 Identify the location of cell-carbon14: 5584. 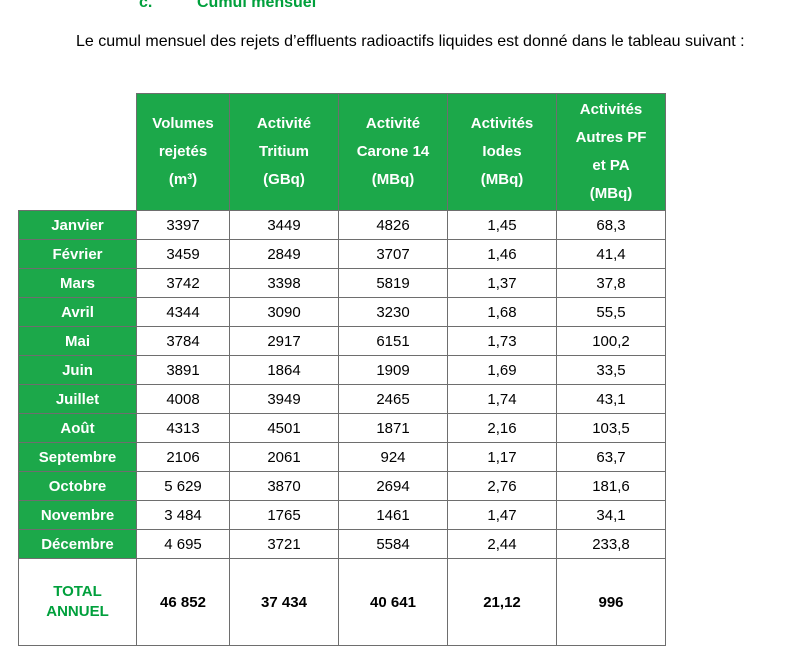
(393, 544).